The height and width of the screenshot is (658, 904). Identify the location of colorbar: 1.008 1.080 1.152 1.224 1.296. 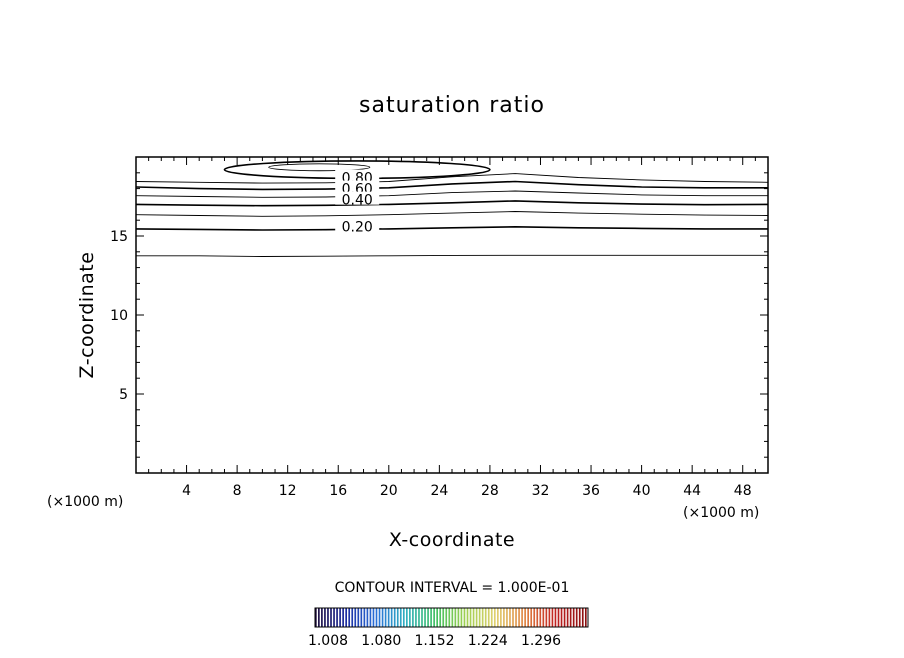
(448, 628).